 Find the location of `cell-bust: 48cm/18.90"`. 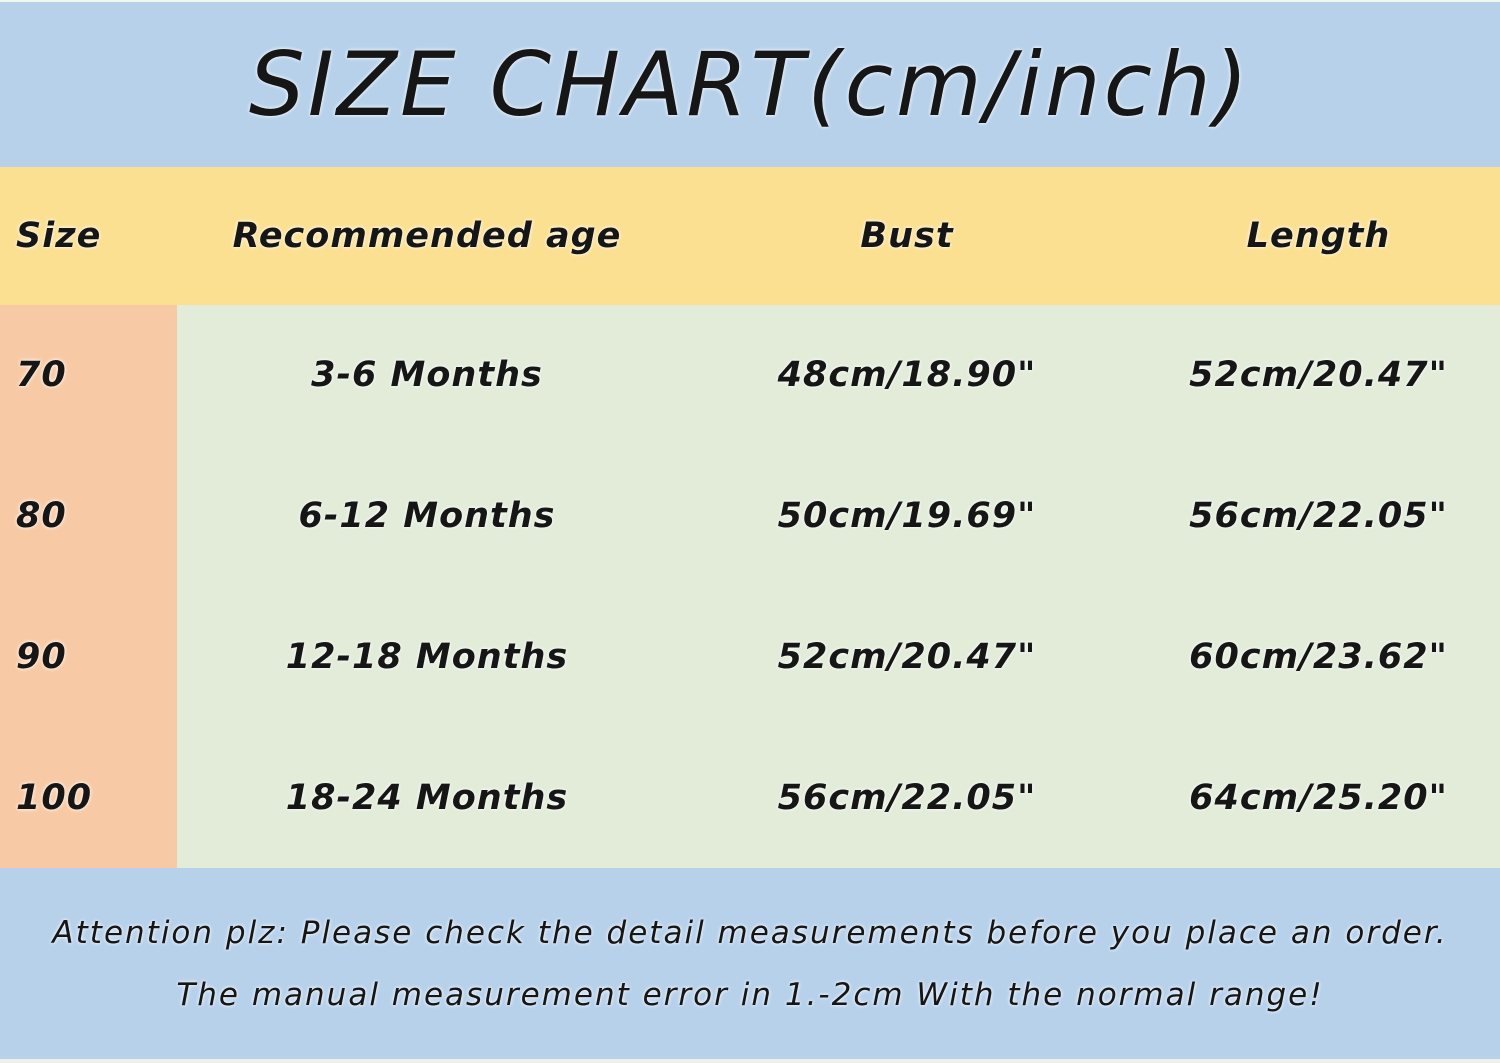

cell-bust: 48cm/18.90" is located at coordinates (907, 375).